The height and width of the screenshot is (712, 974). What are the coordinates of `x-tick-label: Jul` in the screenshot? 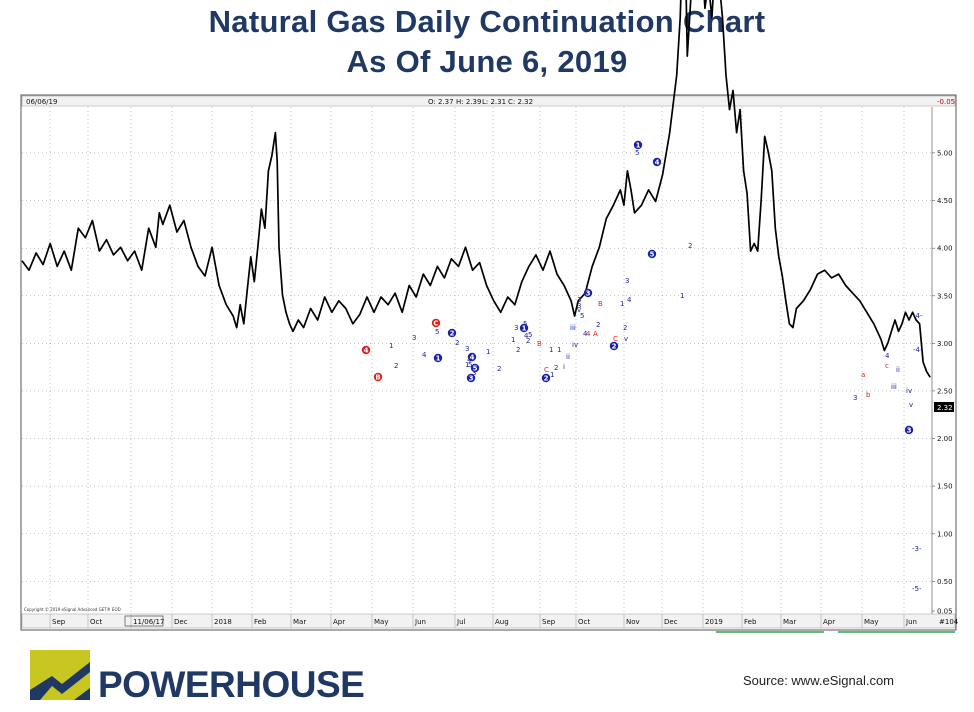 It's located at (461, 622).